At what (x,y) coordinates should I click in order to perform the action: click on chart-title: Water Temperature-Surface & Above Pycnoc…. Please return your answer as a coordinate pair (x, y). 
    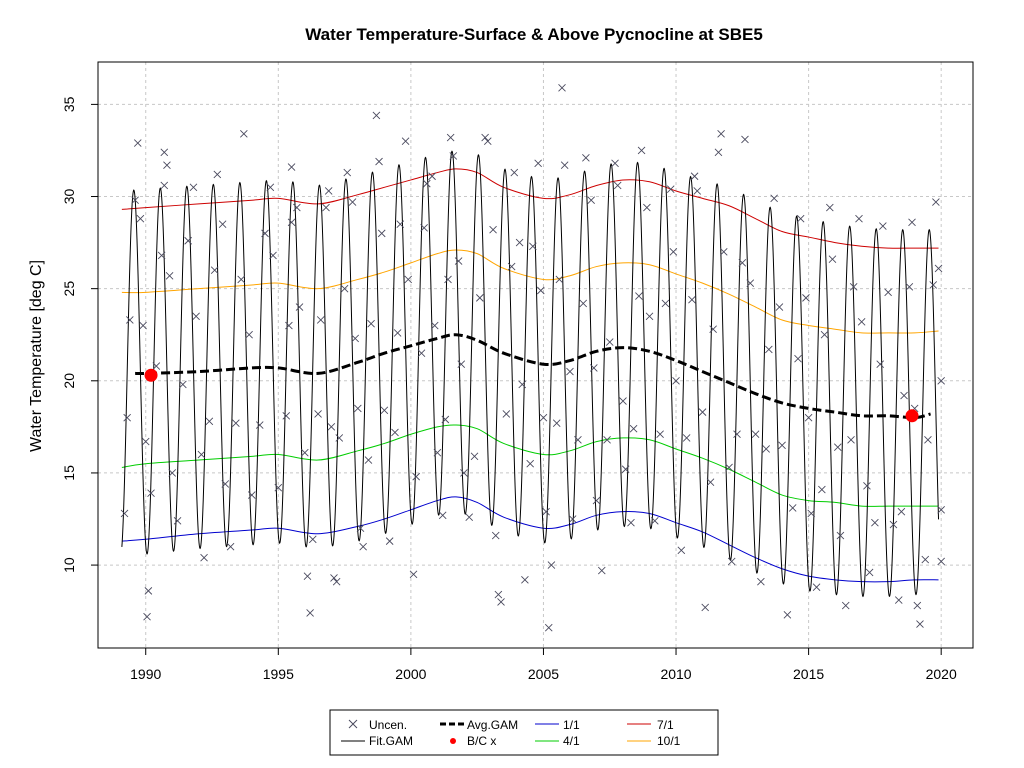
    Looking at the image, I should click on (534, 34).